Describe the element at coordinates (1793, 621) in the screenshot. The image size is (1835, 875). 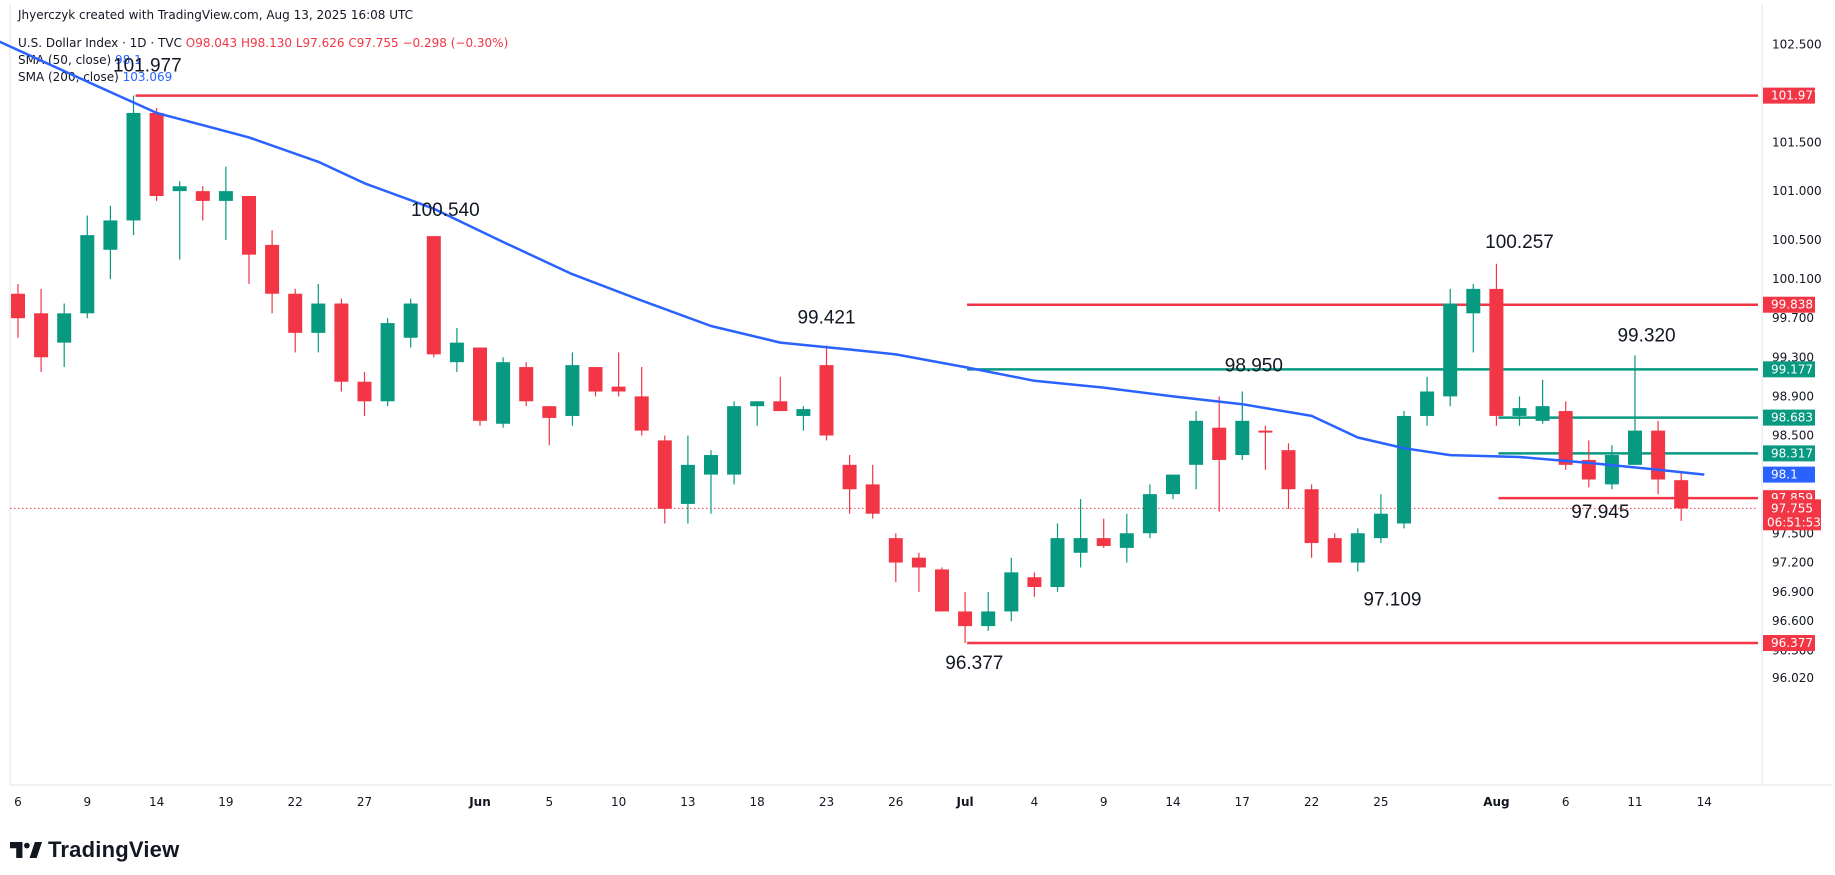
I see `price-tick-label: 96.600` at that location.